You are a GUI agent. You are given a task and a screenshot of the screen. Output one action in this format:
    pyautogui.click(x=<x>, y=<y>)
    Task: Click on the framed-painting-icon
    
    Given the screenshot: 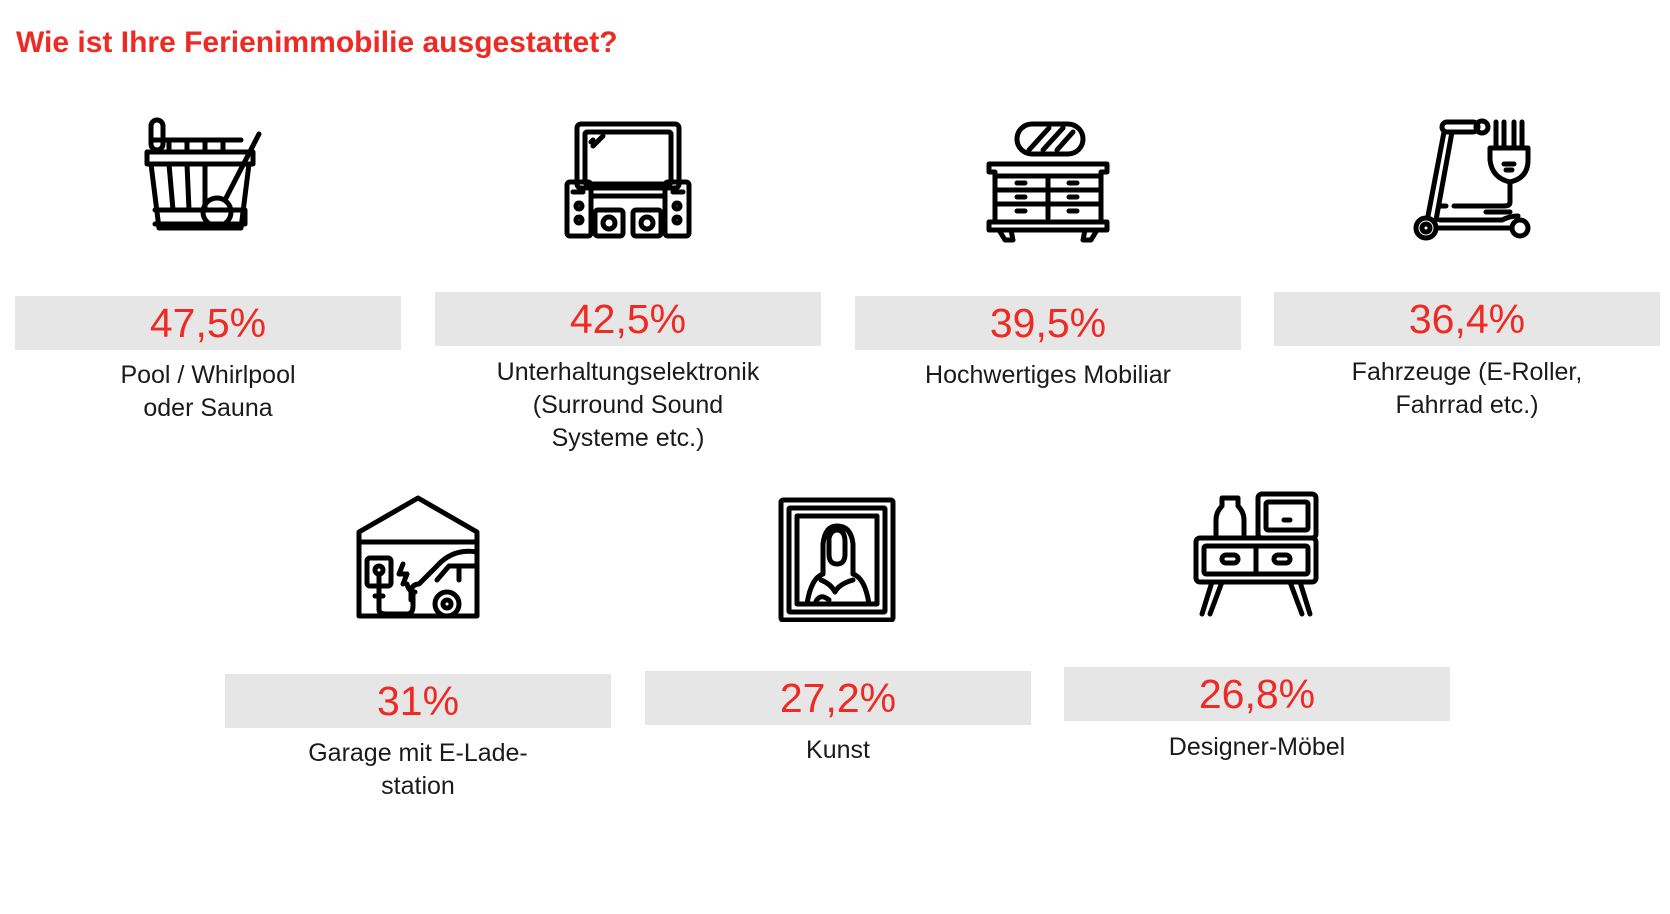 What is the action you would take?
    pyautogui.click(x=838, y=557)
    